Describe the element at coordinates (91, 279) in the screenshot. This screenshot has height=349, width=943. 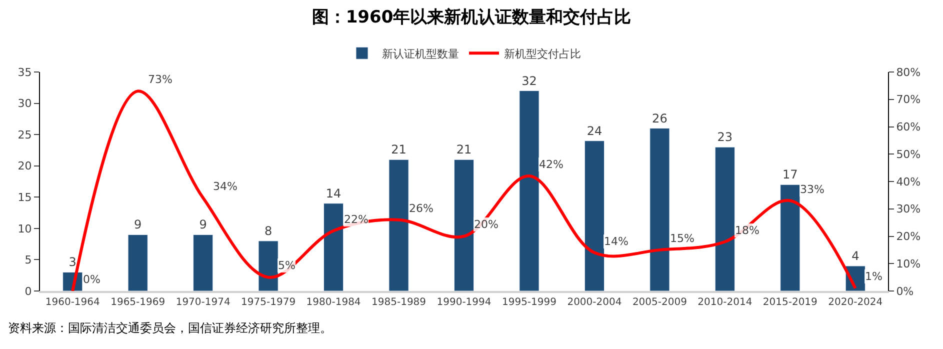
I see `data-label: 0%` at that location.